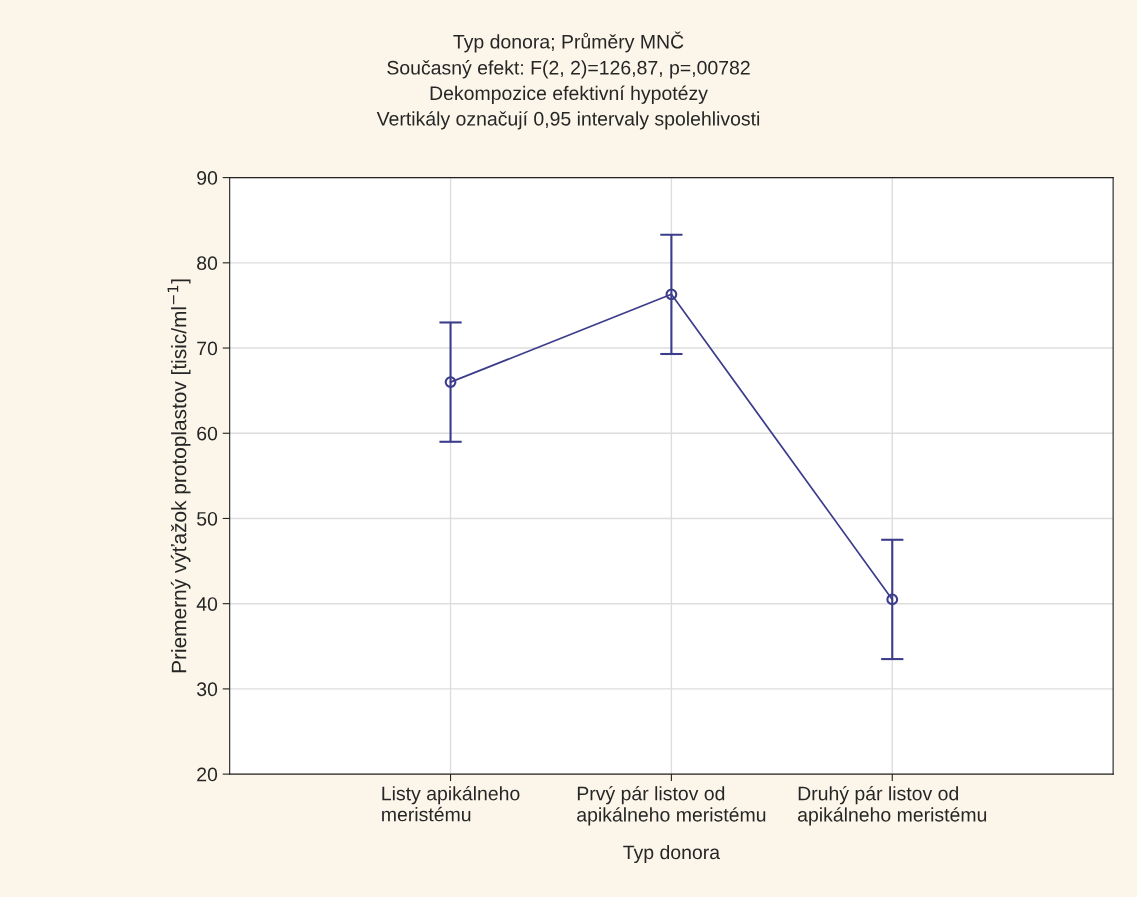 Image resolution: width=1137 pixels, height=897 pixels. Describe the element at coordinates (179, 476) in the screenshot. I see `y-axis-title: Priemerný výťažok protoplastov [tisic/ml$^{−1}$]` at that location.